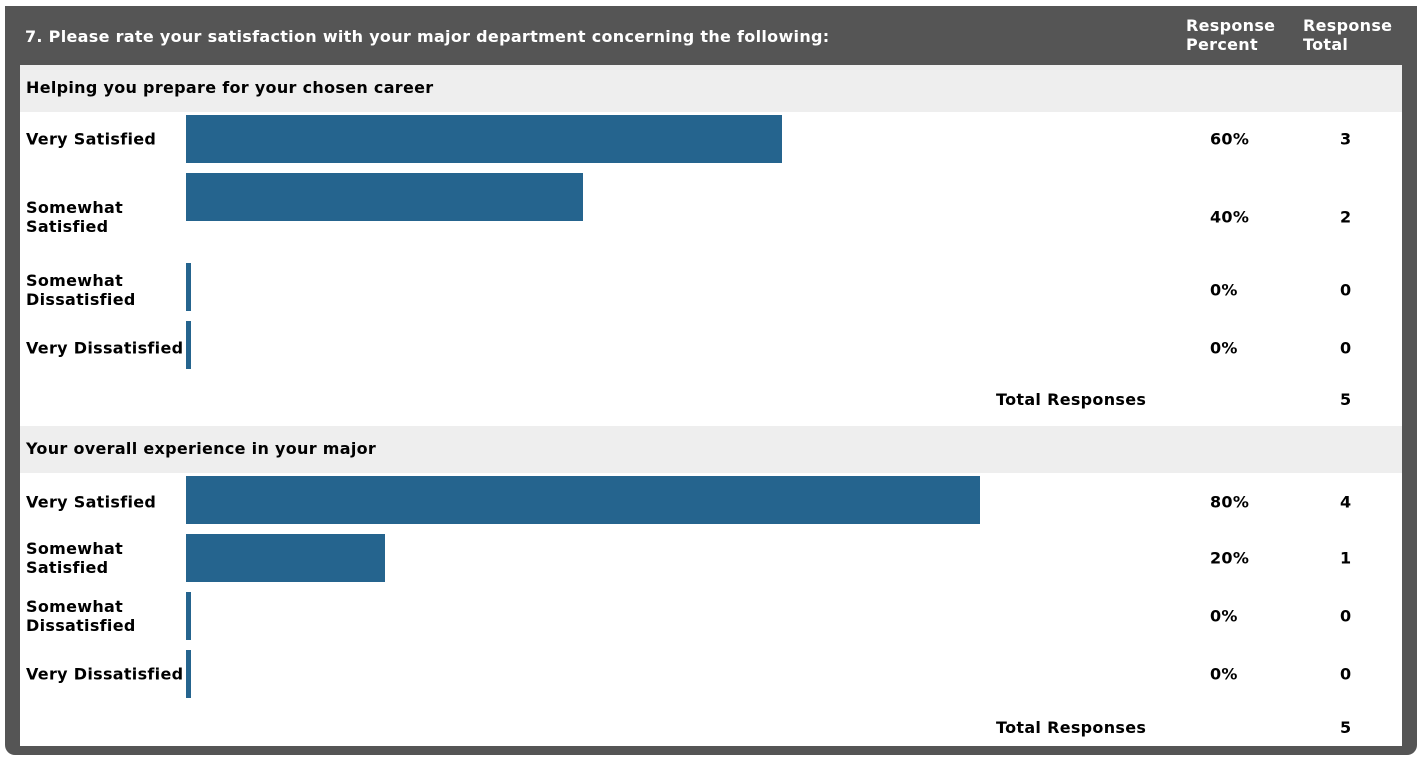 The width and height of the screenshot is (1422, 758). I want to click on response-percent-header: Response Percent, so click(1230, 35).